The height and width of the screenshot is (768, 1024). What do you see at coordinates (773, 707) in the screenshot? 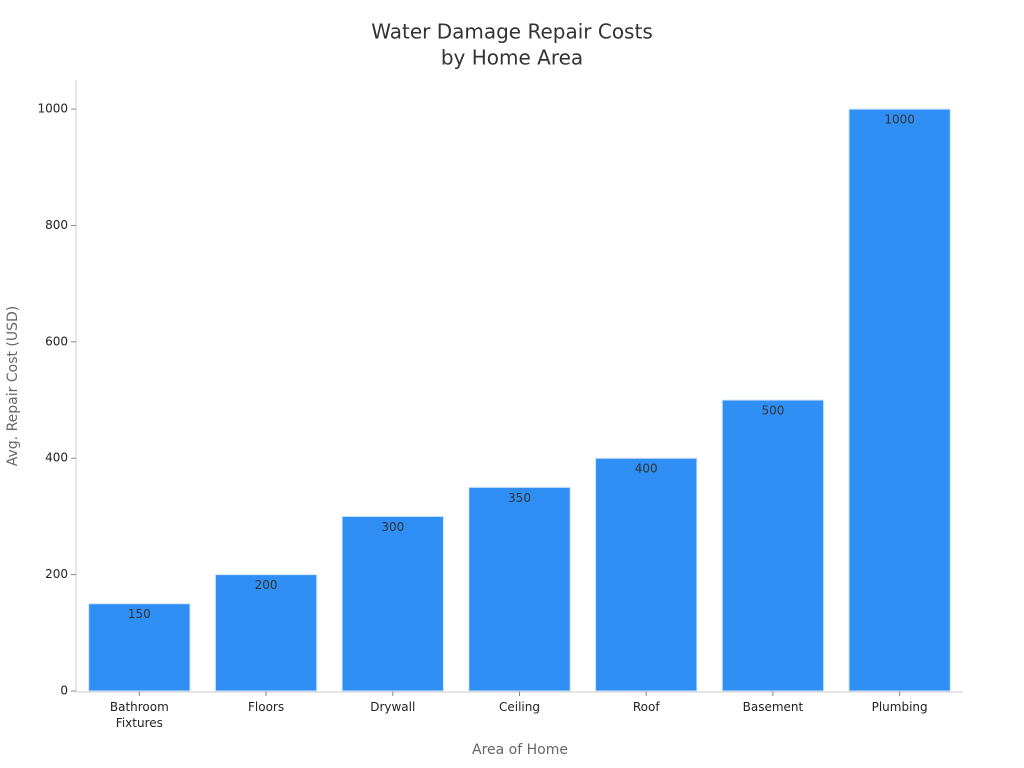
I see `x-tick-label: Basement` at bounding box center [773, 707].